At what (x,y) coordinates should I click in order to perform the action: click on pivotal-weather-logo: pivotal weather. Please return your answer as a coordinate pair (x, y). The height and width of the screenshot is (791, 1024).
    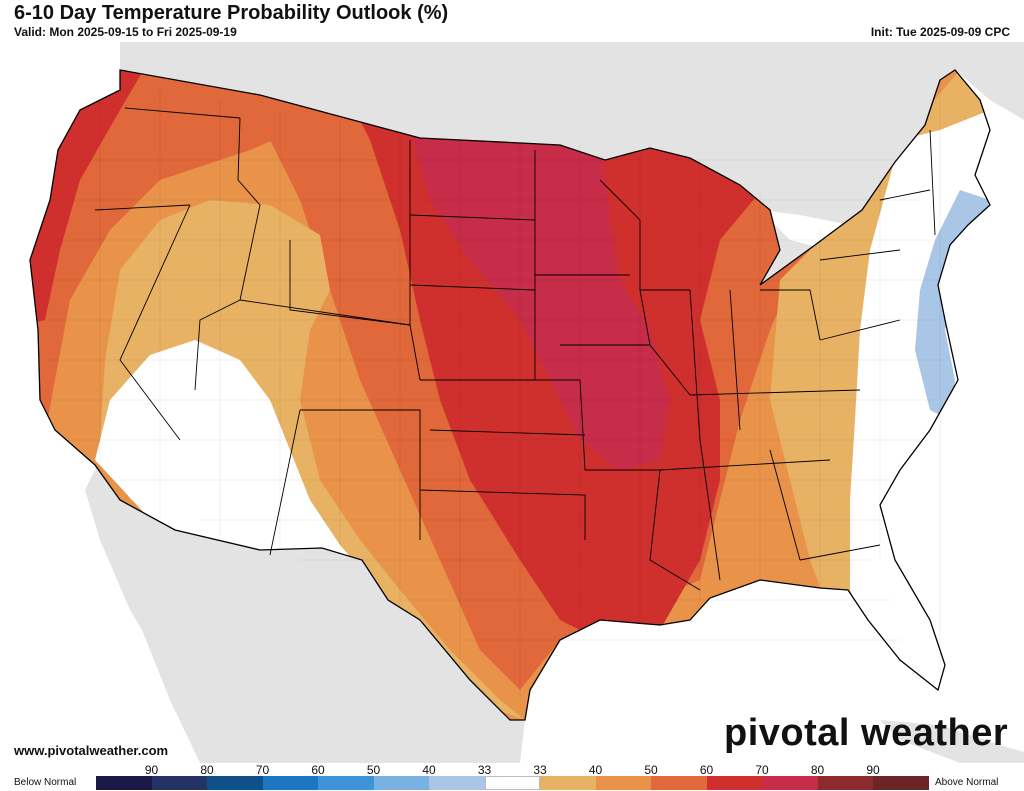
    Looking at the image, I should click on (866, 733).